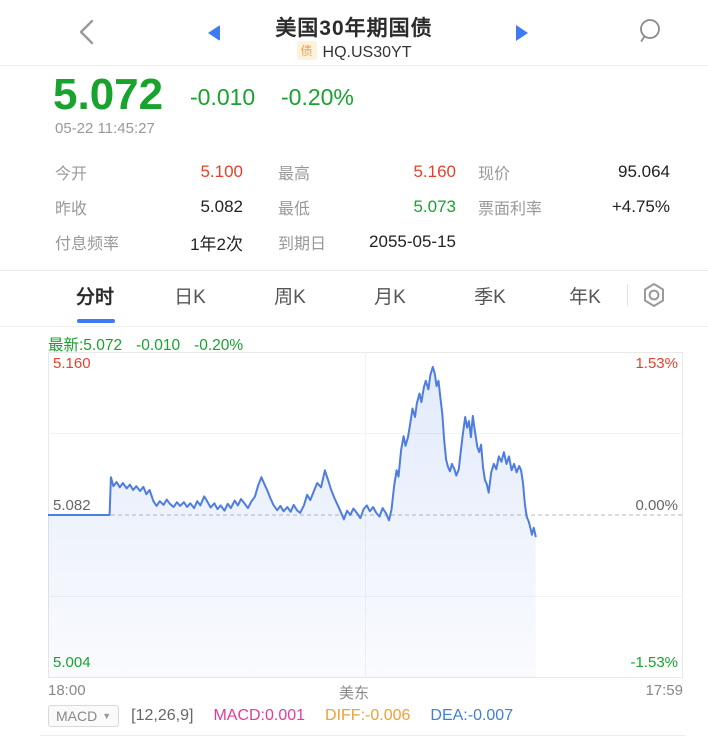 The image size is (708, 738). Describe the element at coordinates (585, 297) in the screenshot. I see `tab-yearly-k: 年K` at that location.